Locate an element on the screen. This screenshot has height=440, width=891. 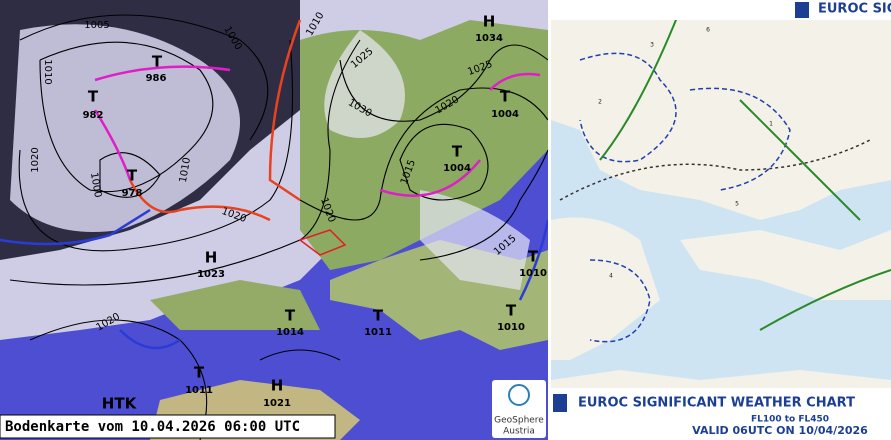
area-number: 3 is located at coordinates (652, 45).